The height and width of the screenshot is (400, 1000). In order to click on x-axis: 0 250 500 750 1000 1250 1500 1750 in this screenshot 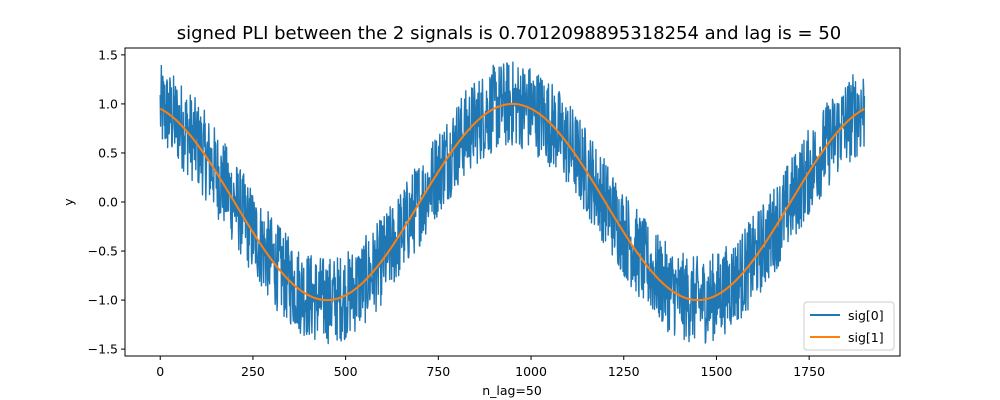, I will do `click(490, 367)`.